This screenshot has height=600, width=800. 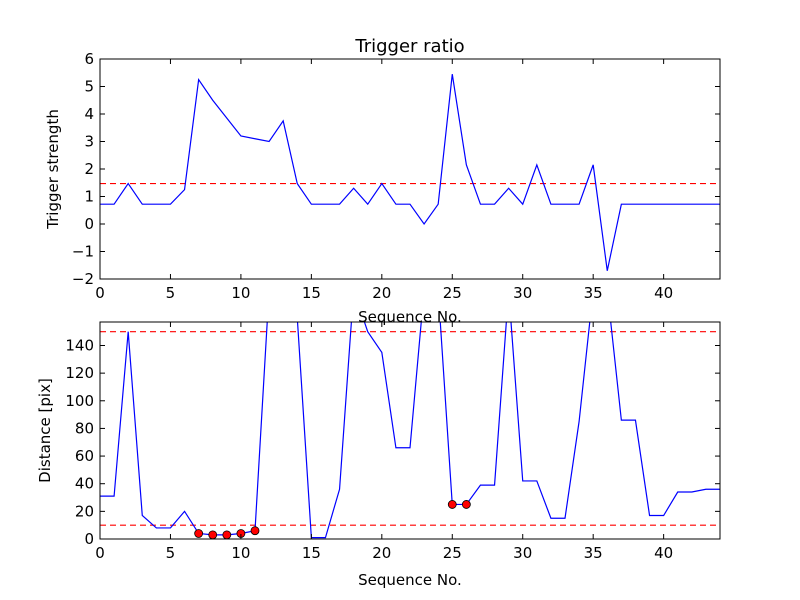 What do you see at coordinates (84, 456) in the screenshot?
I see `y-tick-label: 60` at bounding box center [84, 456].